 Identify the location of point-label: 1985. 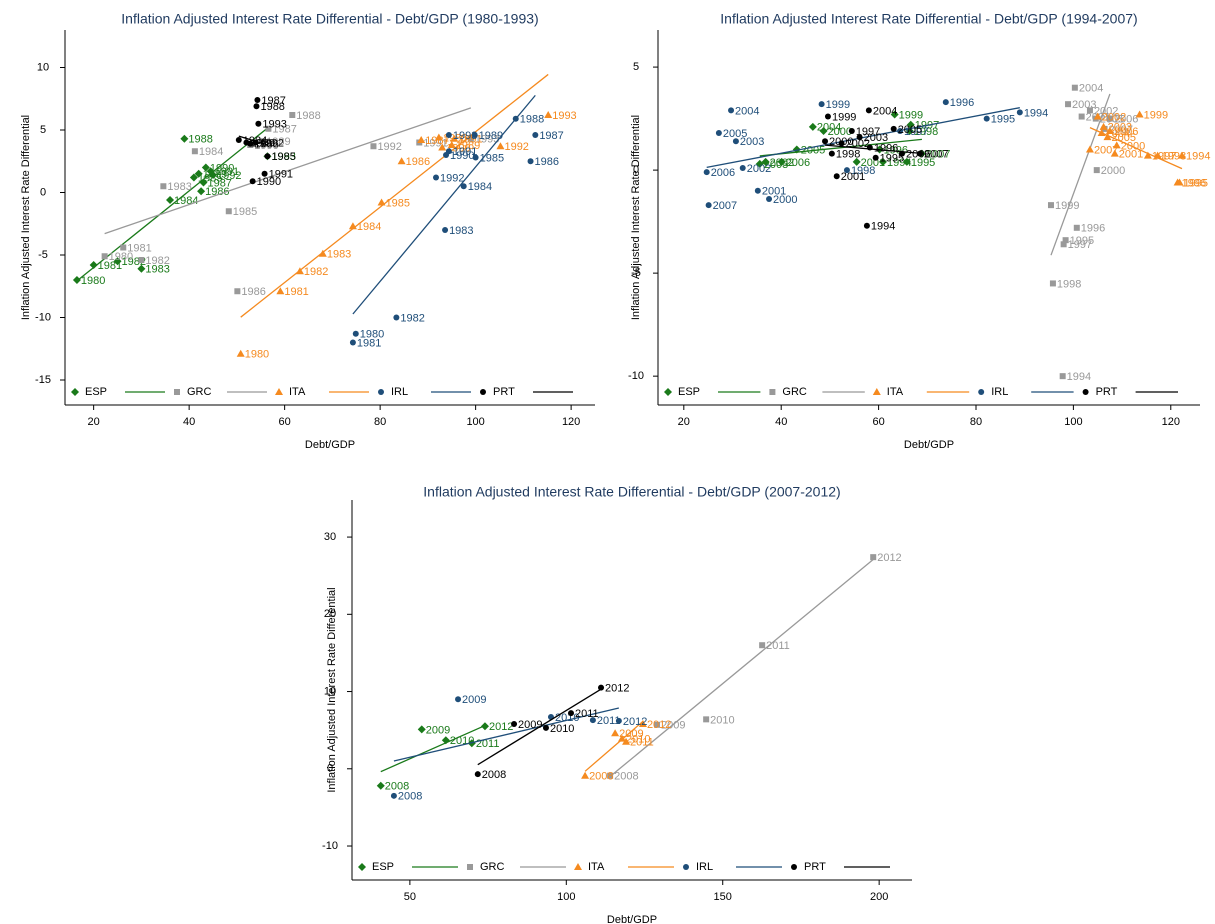
(398, 203).